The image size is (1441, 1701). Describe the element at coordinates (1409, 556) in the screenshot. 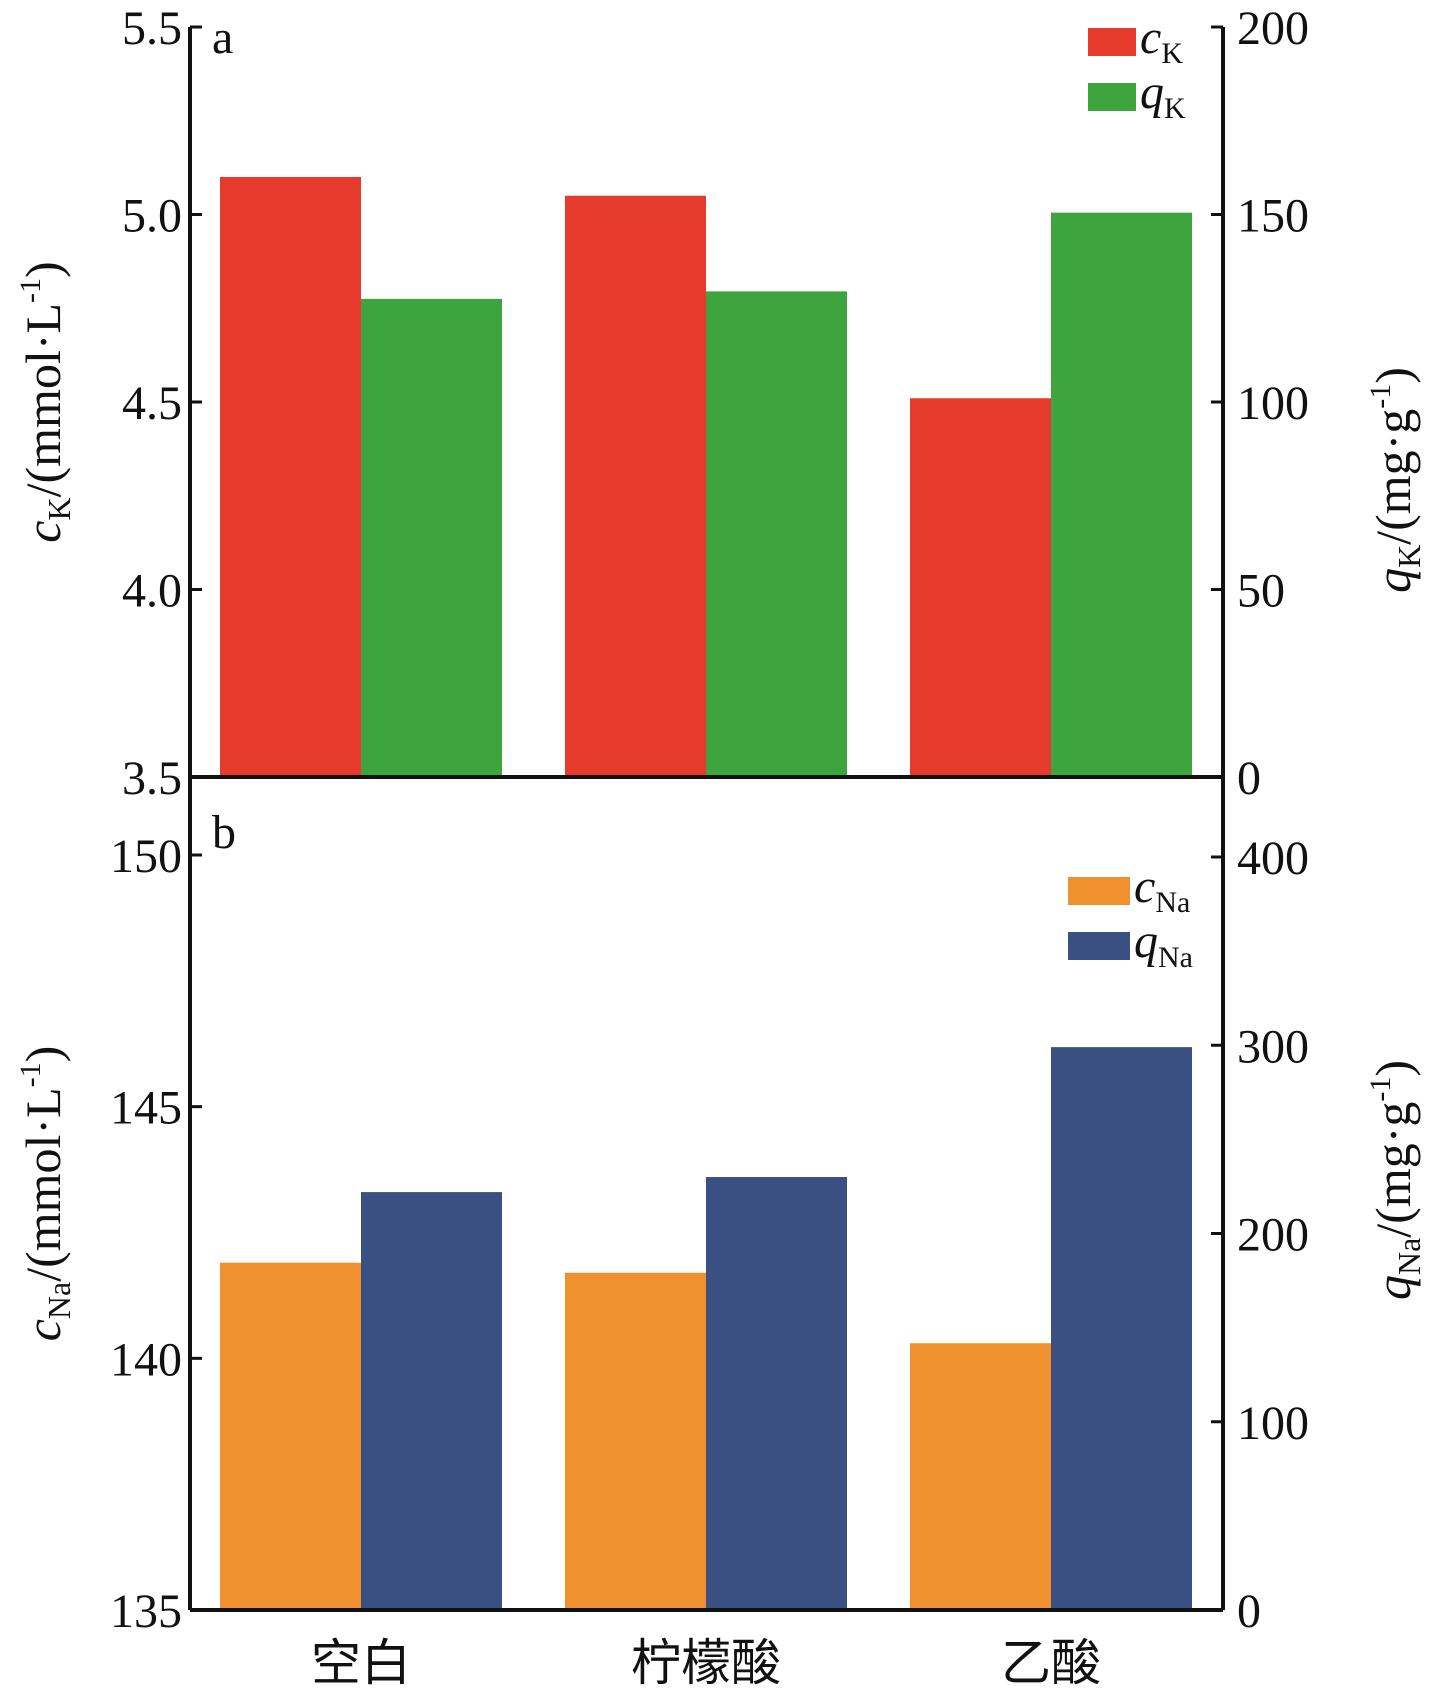

I see `right-axis-title-sub: K` at that location.